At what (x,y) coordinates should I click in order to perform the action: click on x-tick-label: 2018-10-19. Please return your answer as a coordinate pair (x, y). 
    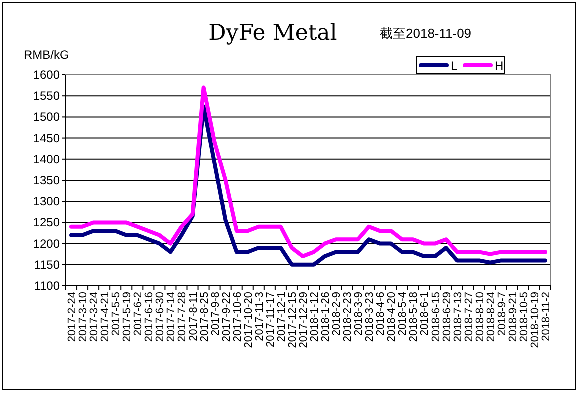
    Looking at the image, I should click on (535, 320).